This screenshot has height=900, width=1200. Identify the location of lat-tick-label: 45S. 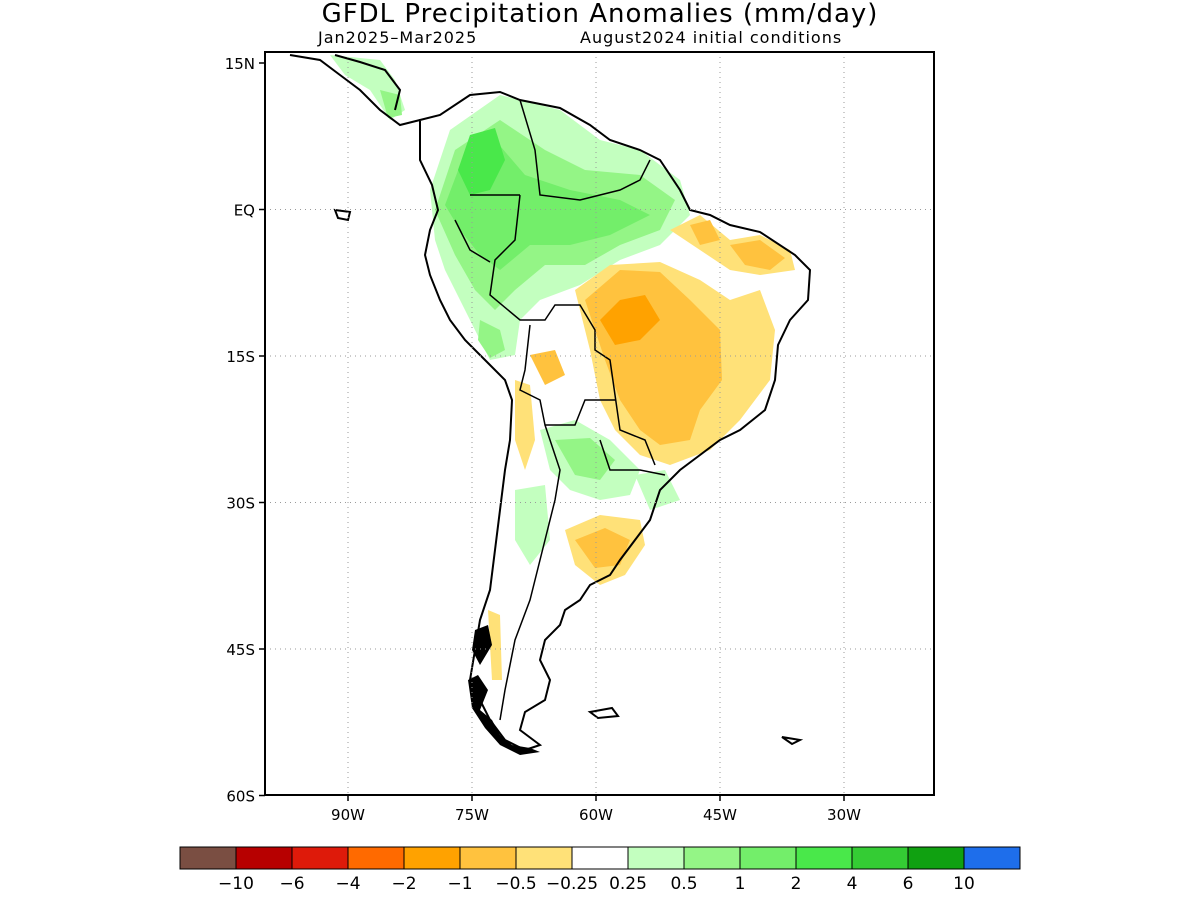
(240, 650).